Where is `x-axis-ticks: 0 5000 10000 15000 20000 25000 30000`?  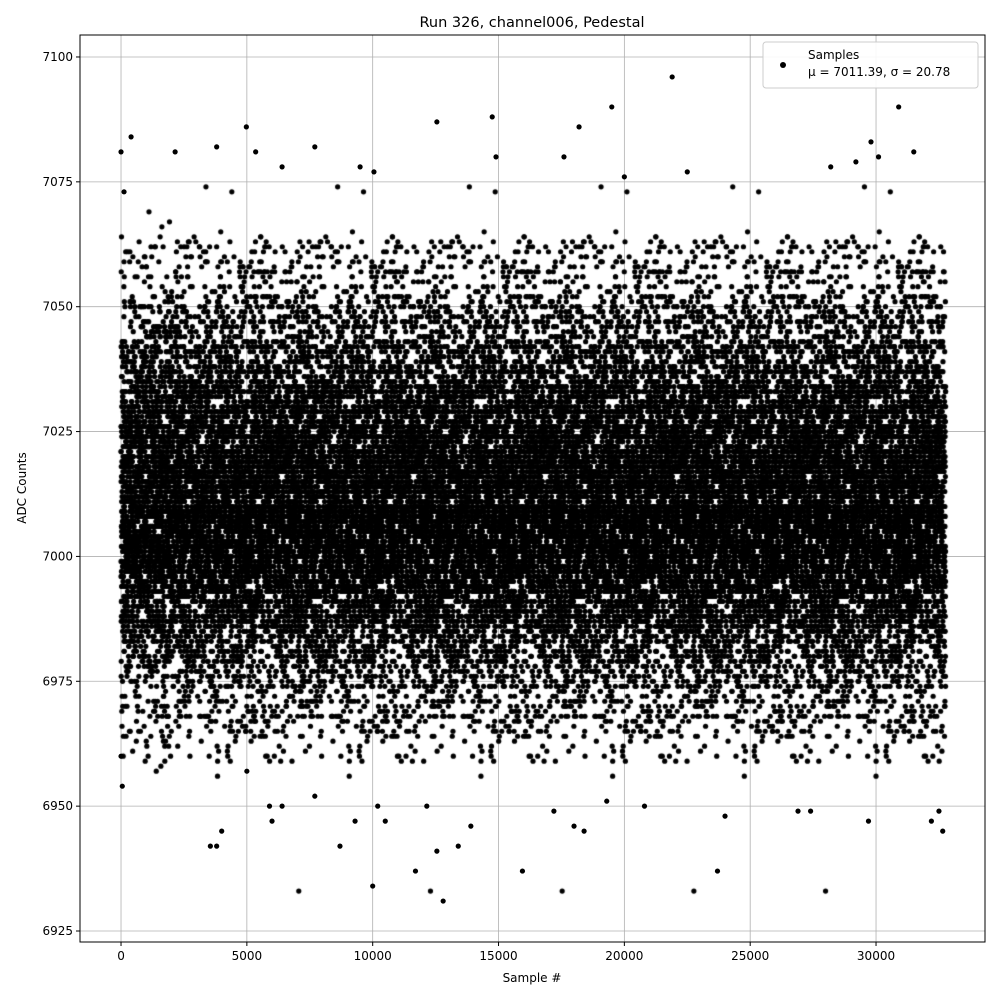 x-axis-ticks: 0 5000 10000 15000 20000 25000 30000 is located at coordinates (506, 952).